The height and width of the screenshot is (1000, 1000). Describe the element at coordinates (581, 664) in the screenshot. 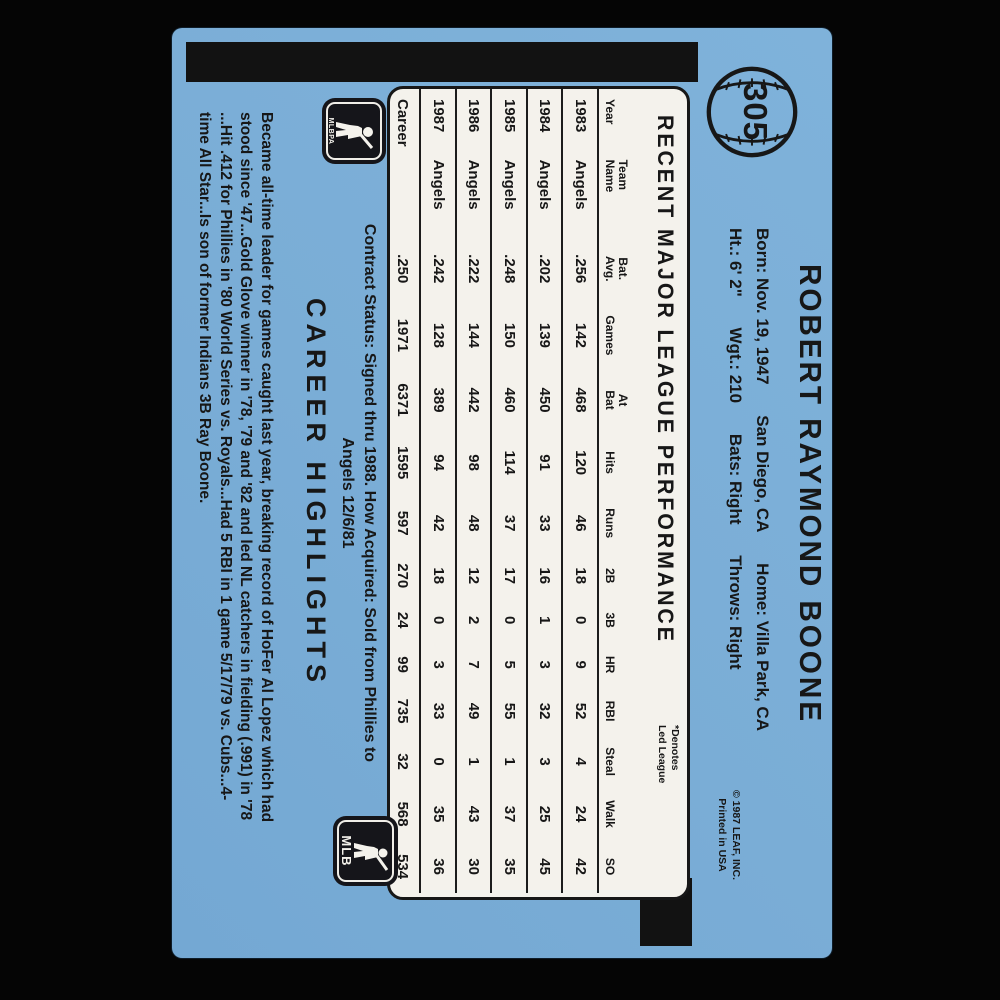

I see `stats-value: 9` at that location.